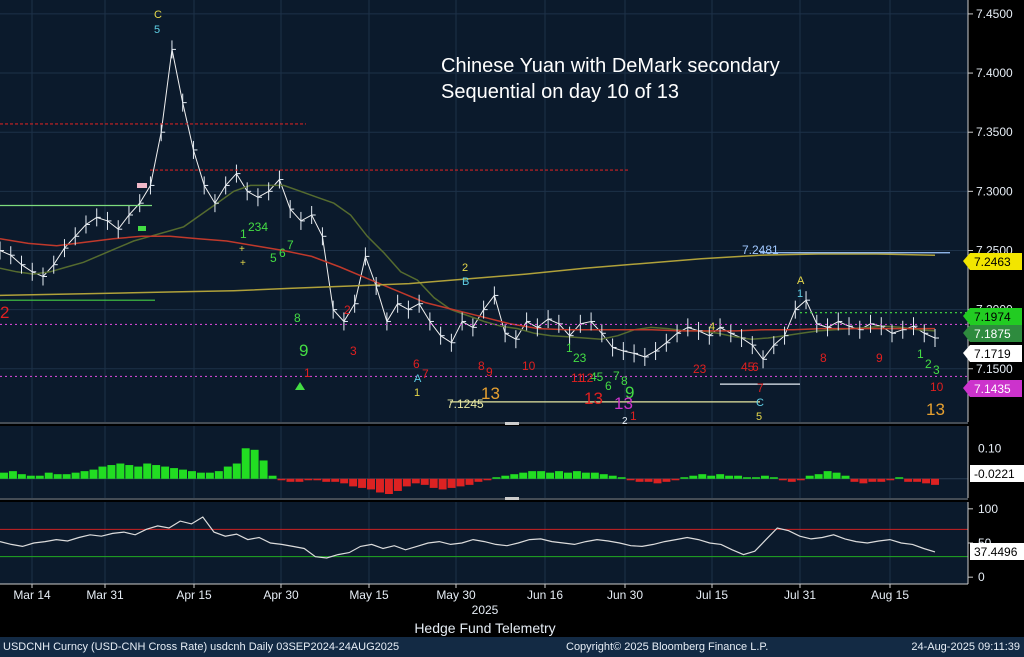 Image resolution: width=1024 pixels, height=657 pixels. Describe the element at coordinates (142, 228) in the screenshot. I see `marker-block` at that location.